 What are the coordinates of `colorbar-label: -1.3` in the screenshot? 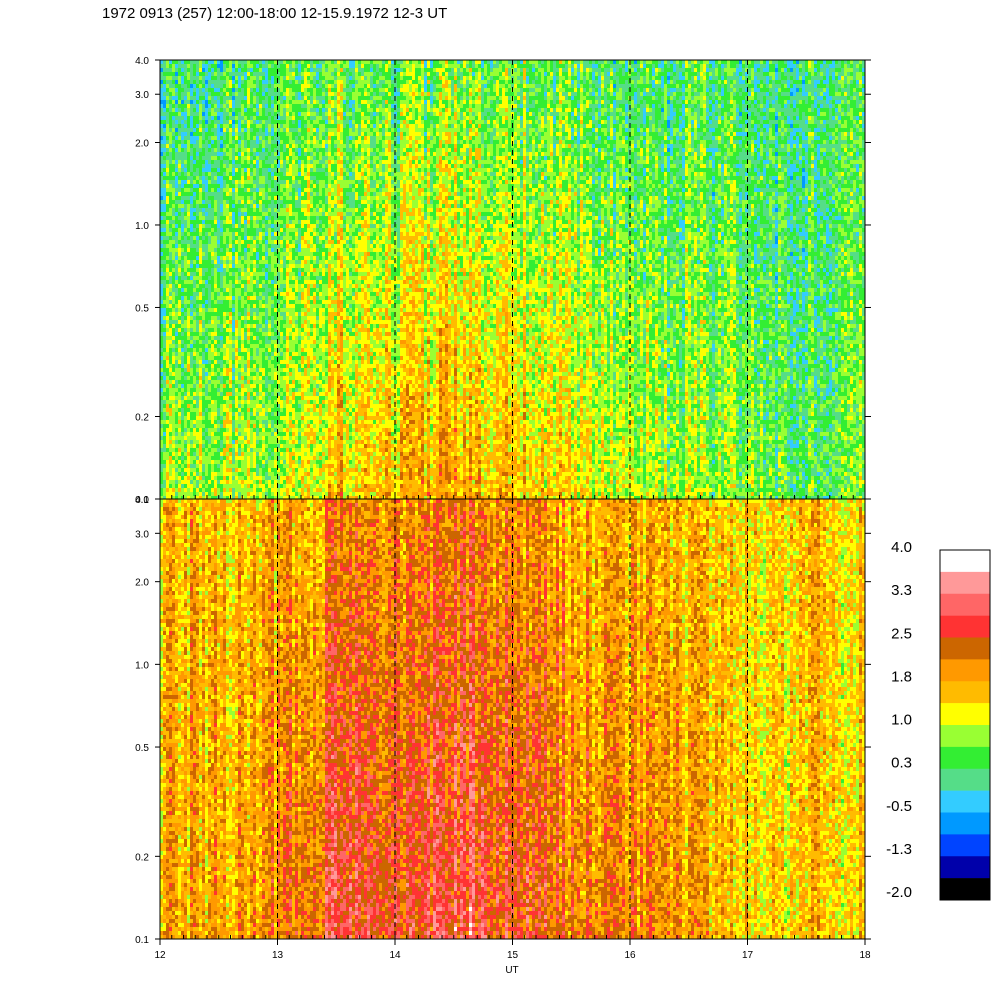 It's located at (899, 849).